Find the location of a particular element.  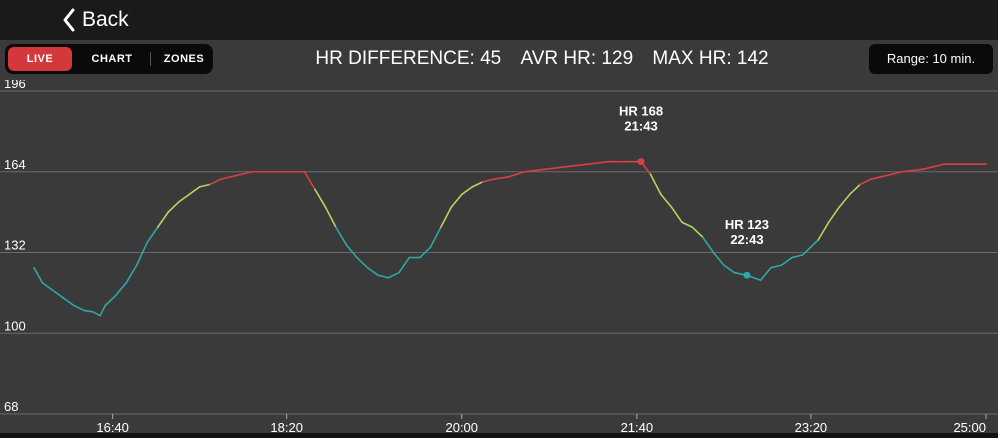

annotation-time-label: 21:43 is located at coordinates (640, 126).